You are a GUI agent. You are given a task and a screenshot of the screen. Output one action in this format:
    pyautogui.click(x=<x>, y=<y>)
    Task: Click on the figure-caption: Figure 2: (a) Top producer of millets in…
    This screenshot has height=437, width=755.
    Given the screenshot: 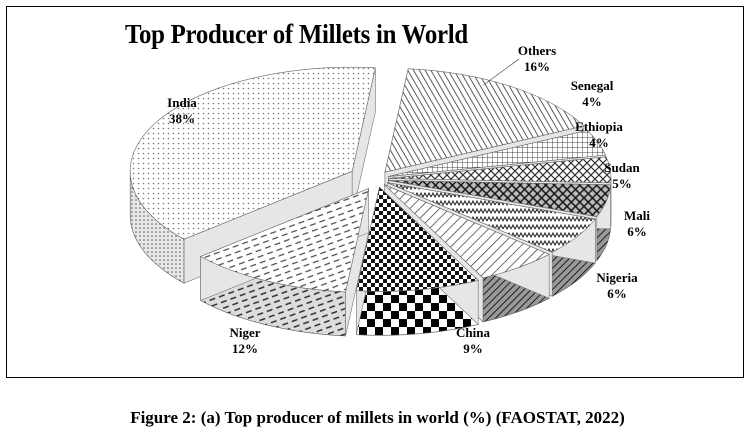 What is the action you would take?
    pyautogui.click(x=377, y=417)
    